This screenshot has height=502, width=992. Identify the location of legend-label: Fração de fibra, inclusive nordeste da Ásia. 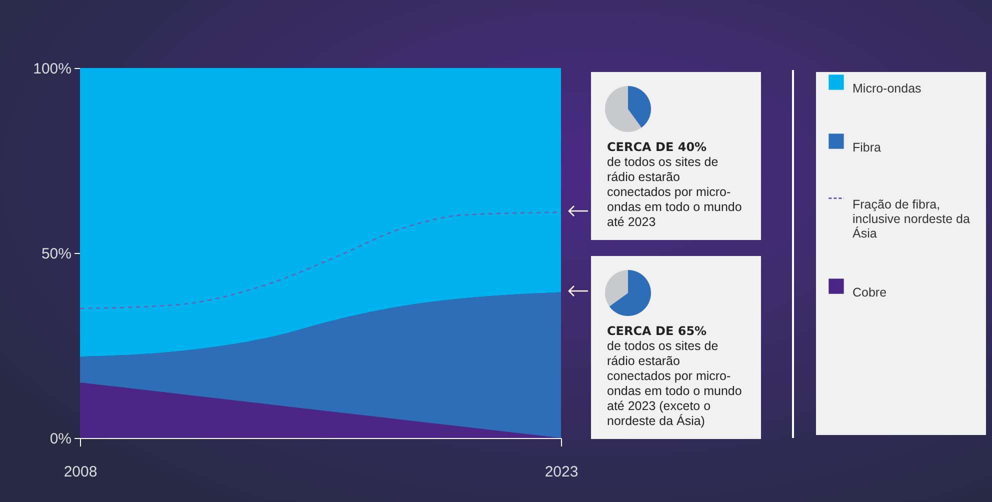
(911, 218).